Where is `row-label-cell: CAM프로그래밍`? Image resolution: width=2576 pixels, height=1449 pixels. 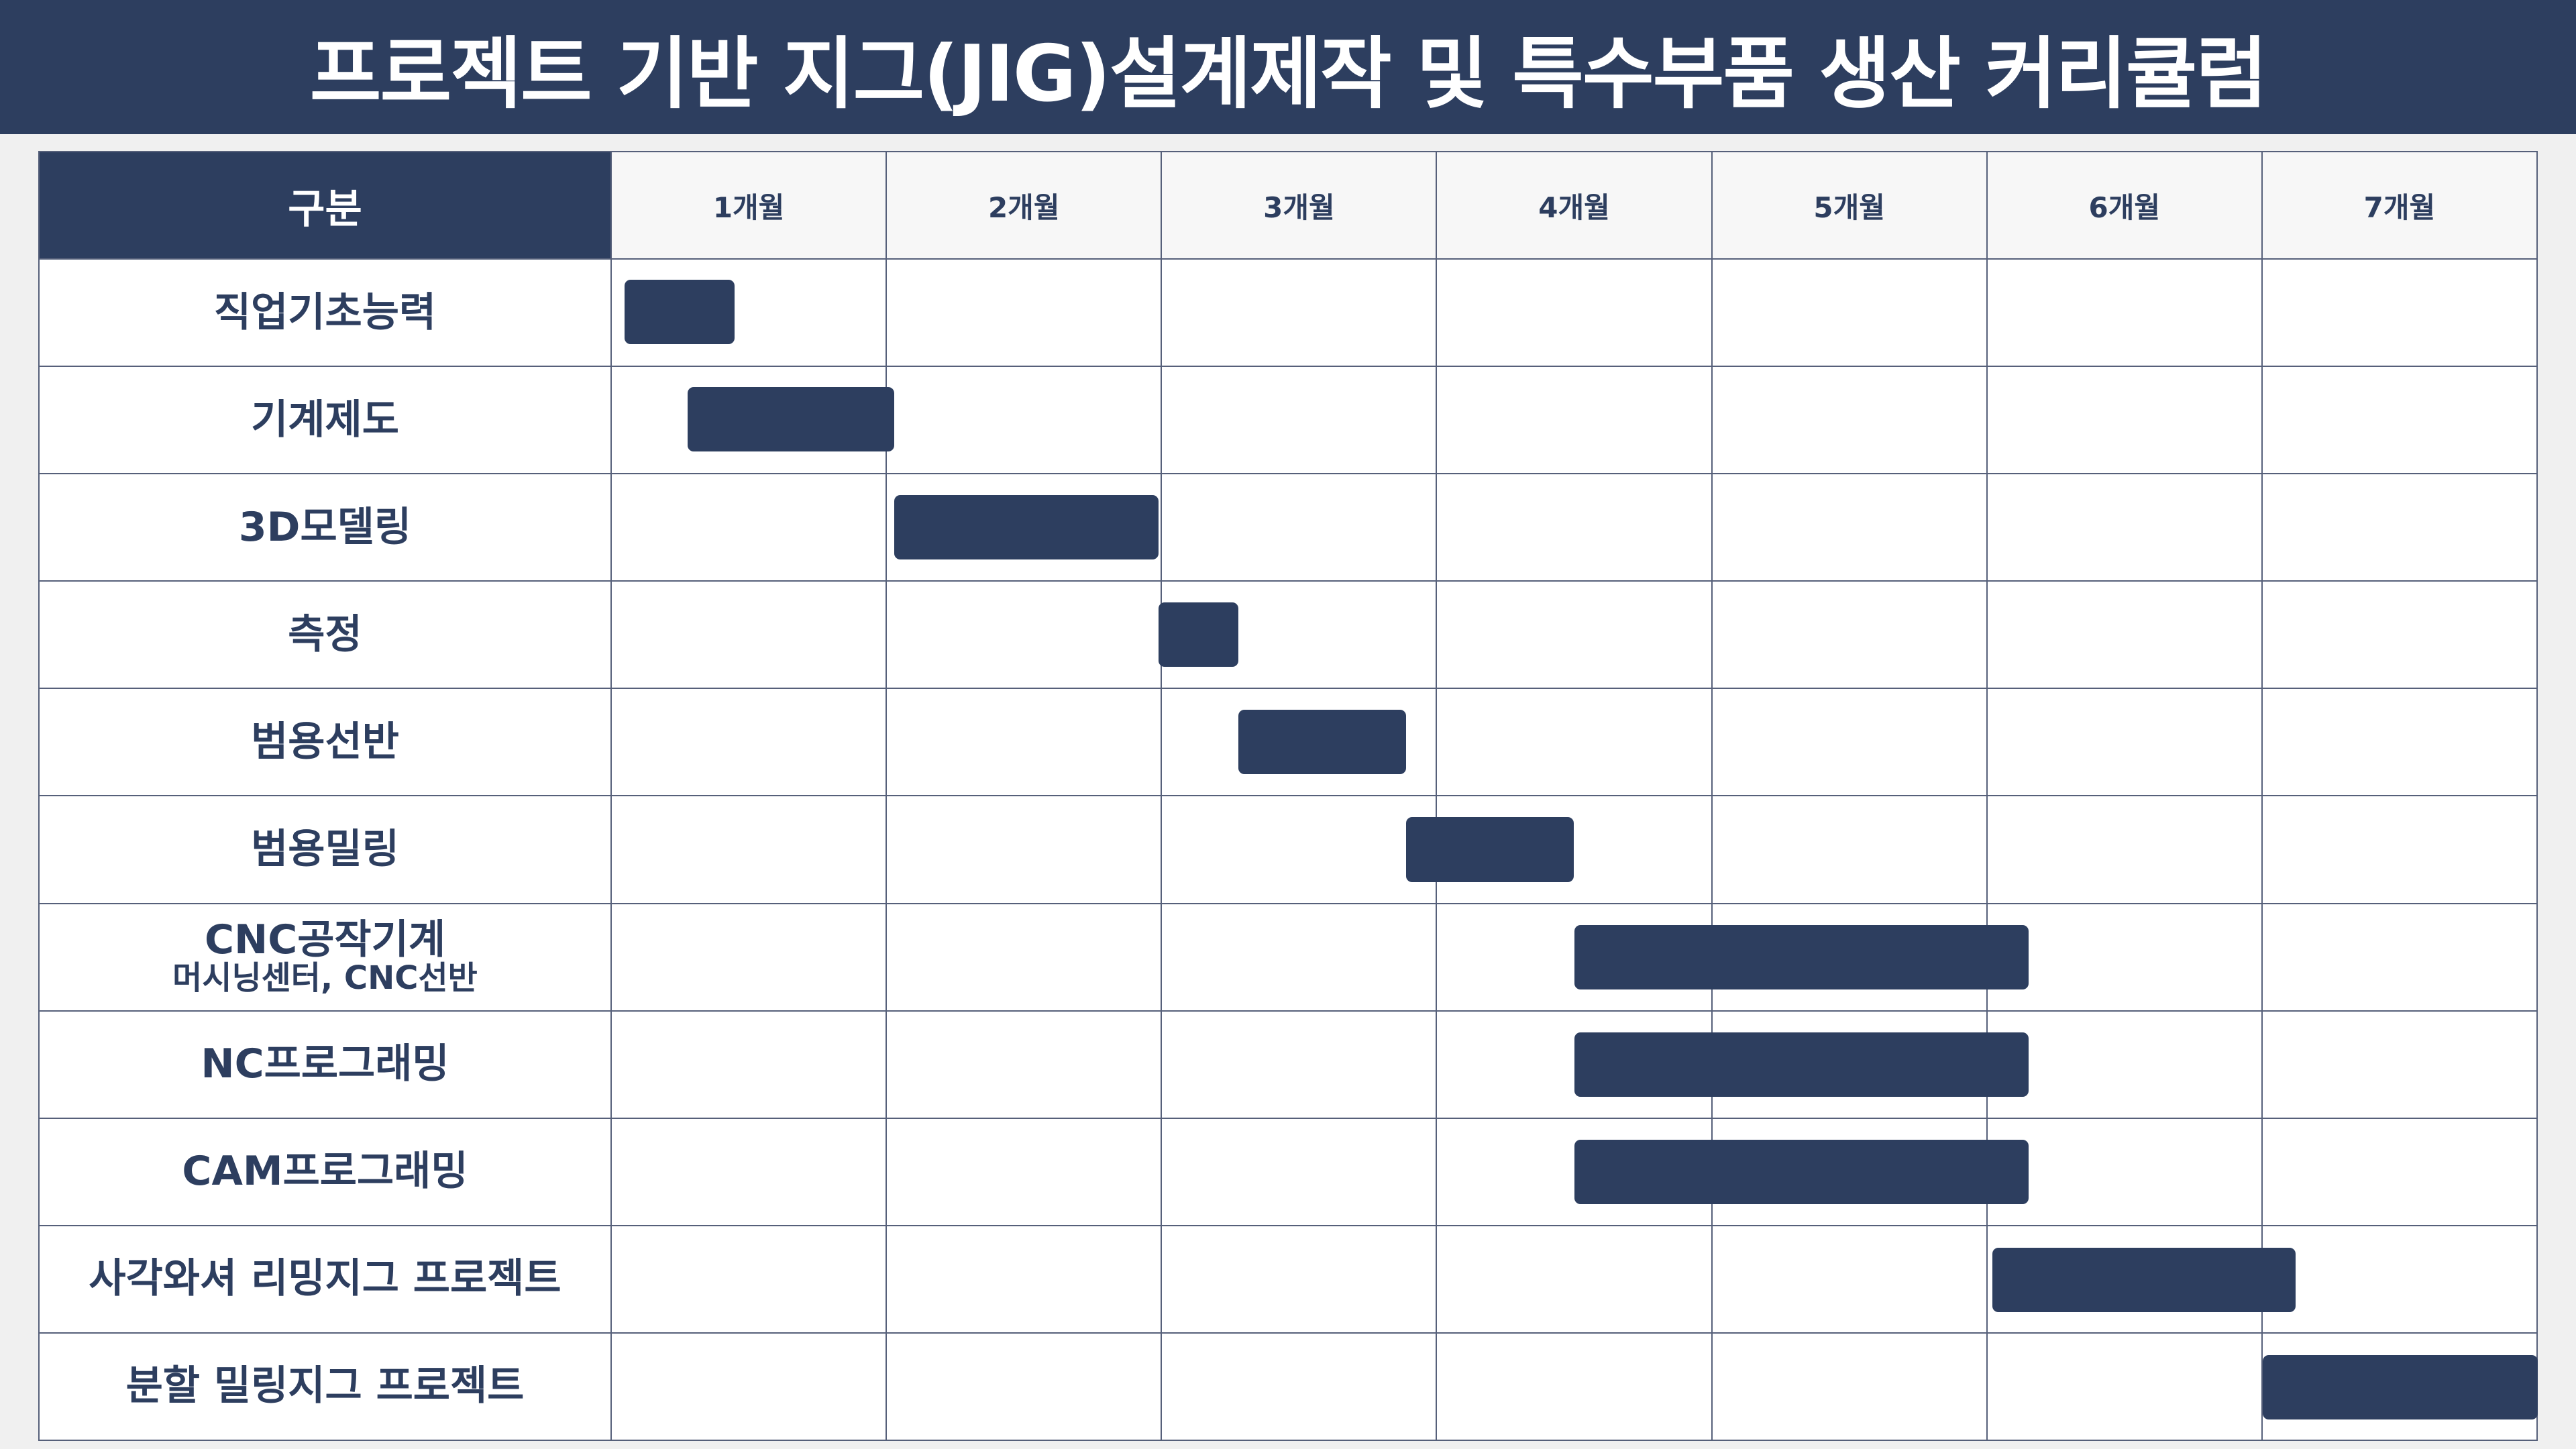 row-label-cell: CAM프로그래밍 is located at coordinates (324, 1171).